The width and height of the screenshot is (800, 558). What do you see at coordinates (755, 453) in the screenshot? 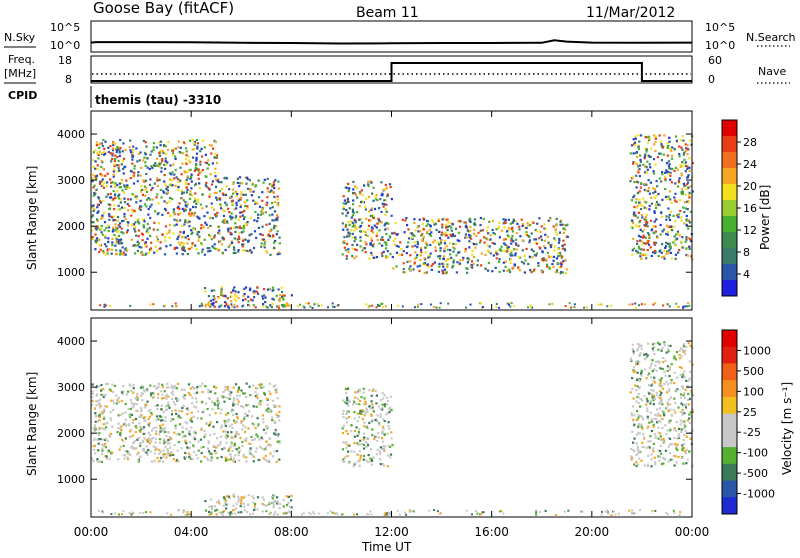
I see `colorbar-tick-label: -100` at bounding box center [755, 453].